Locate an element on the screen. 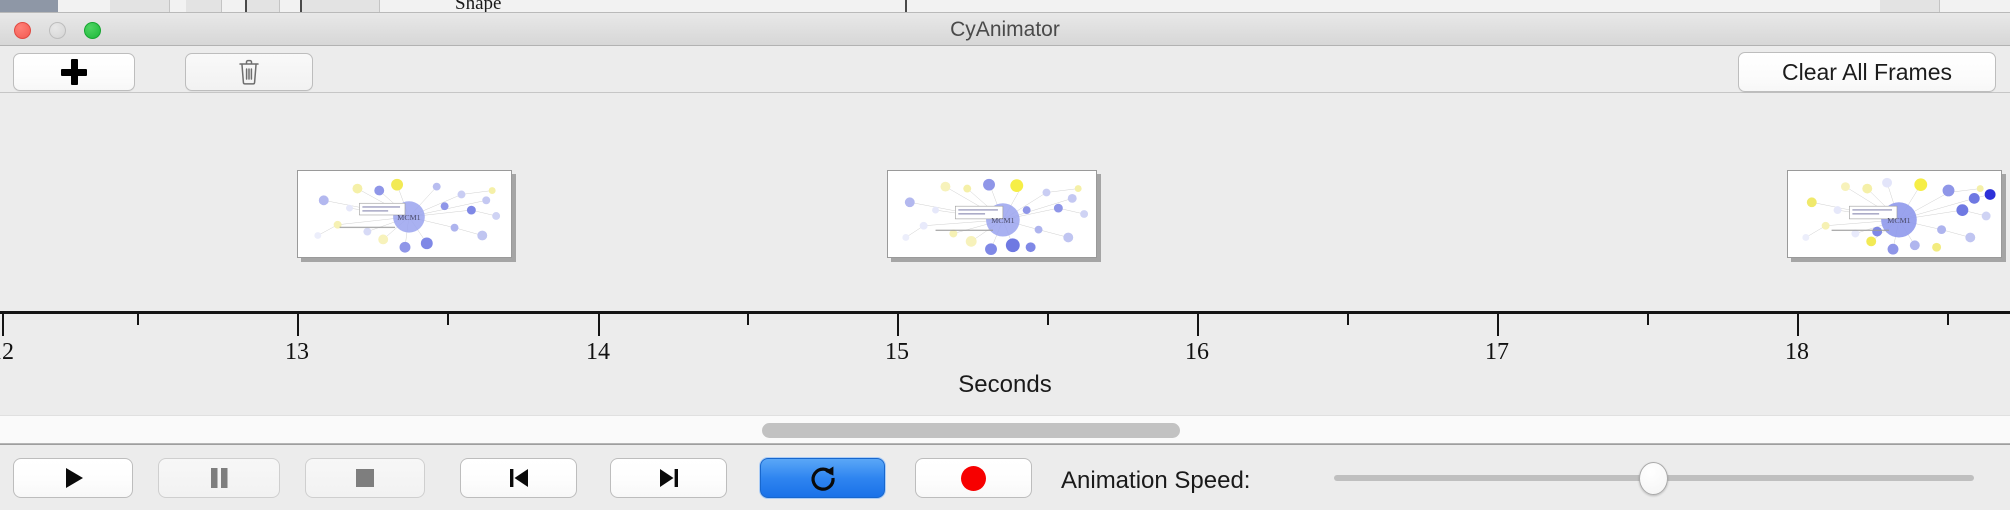 This screenshot has width=2010, height=510. axis-title: Seconds is located at coordinates (1005, 384).